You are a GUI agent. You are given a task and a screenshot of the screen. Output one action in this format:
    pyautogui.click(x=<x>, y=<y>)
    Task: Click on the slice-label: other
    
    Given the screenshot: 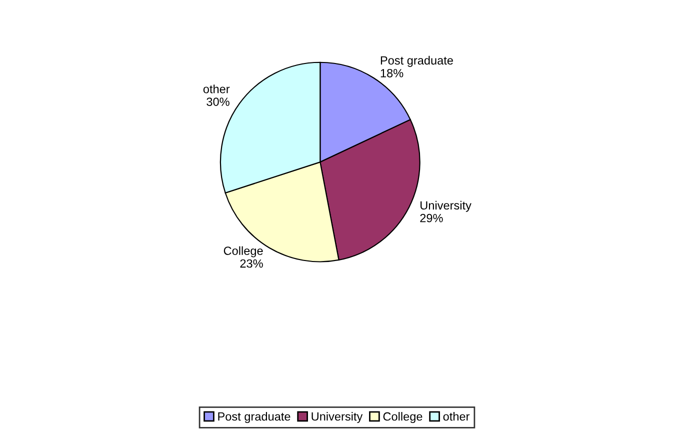 What is the action you would take?
    pyautogui.click(x=216, y=89)
    